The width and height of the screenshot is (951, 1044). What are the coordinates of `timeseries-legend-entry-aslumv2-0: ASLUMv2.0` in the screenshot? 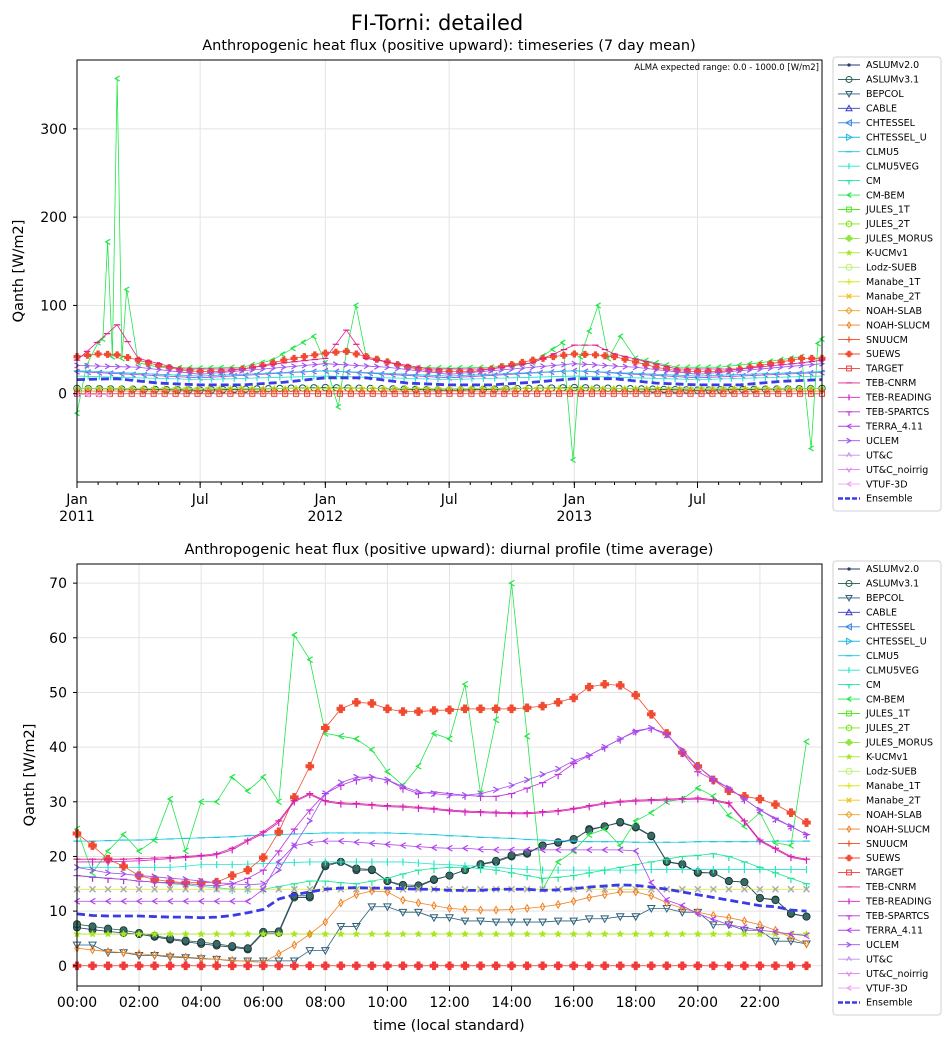 It's located at (878, 65).